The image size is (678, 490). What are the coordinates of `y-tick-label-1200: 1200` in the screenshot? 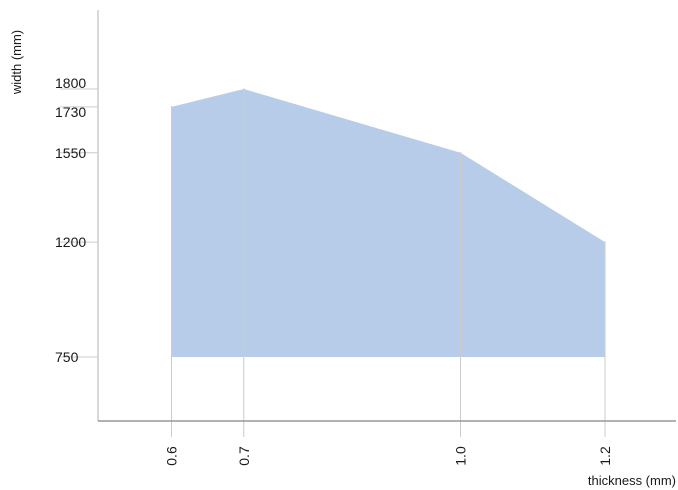 It's located at (70, 242).